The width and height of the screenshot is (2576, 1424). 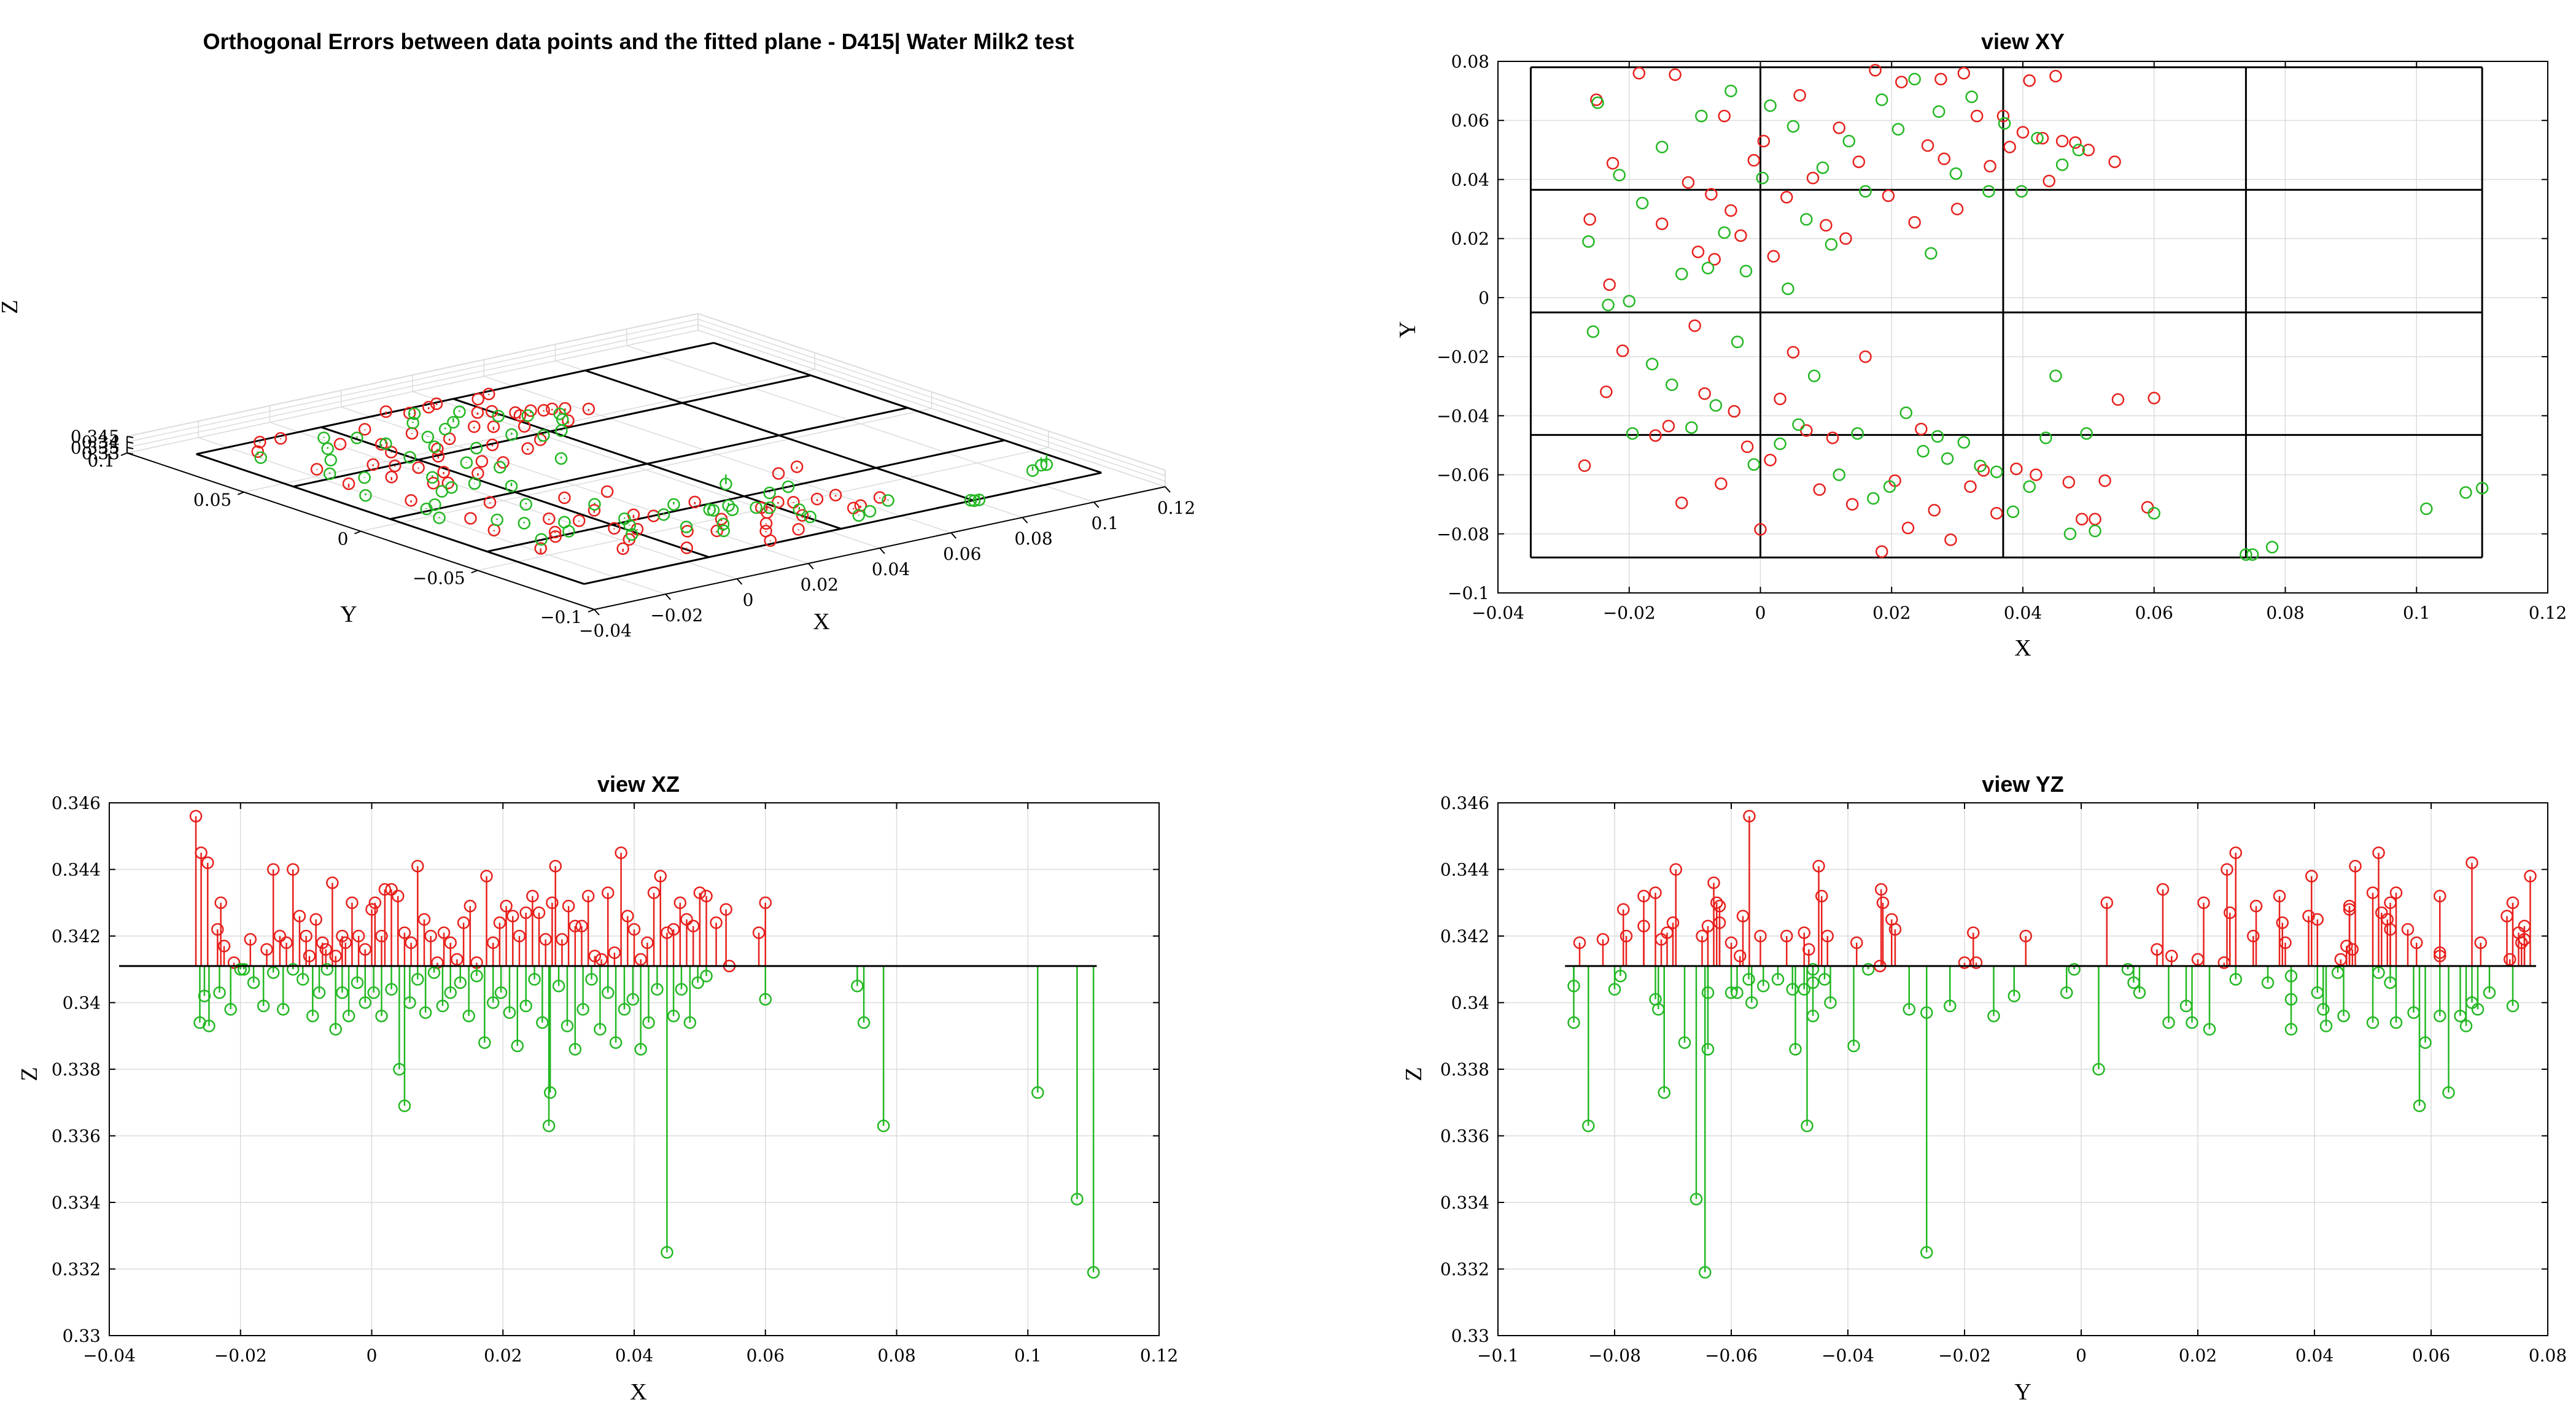 I want to click on y-tick-label: 0.332, so click(x=76, y=1270).